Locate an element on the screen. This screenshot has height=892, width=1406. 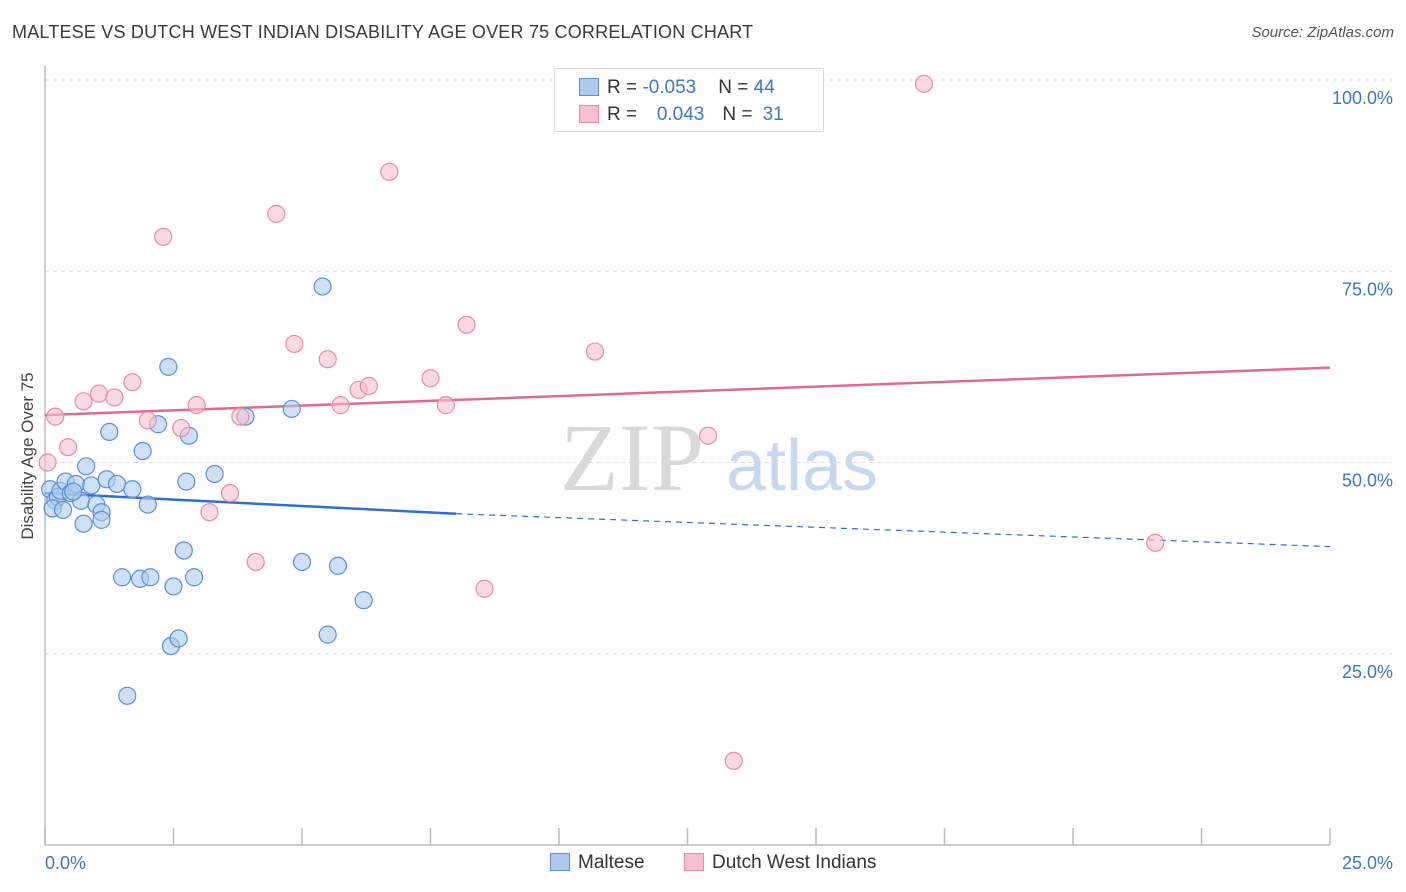
legend-row-maltese: R = -0.053 N = 44 is located at coordinates (677, 88).